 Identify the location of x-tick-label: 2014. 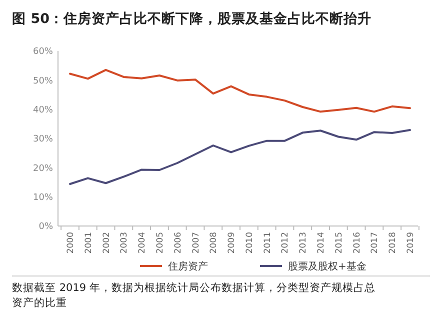
(321, 243).